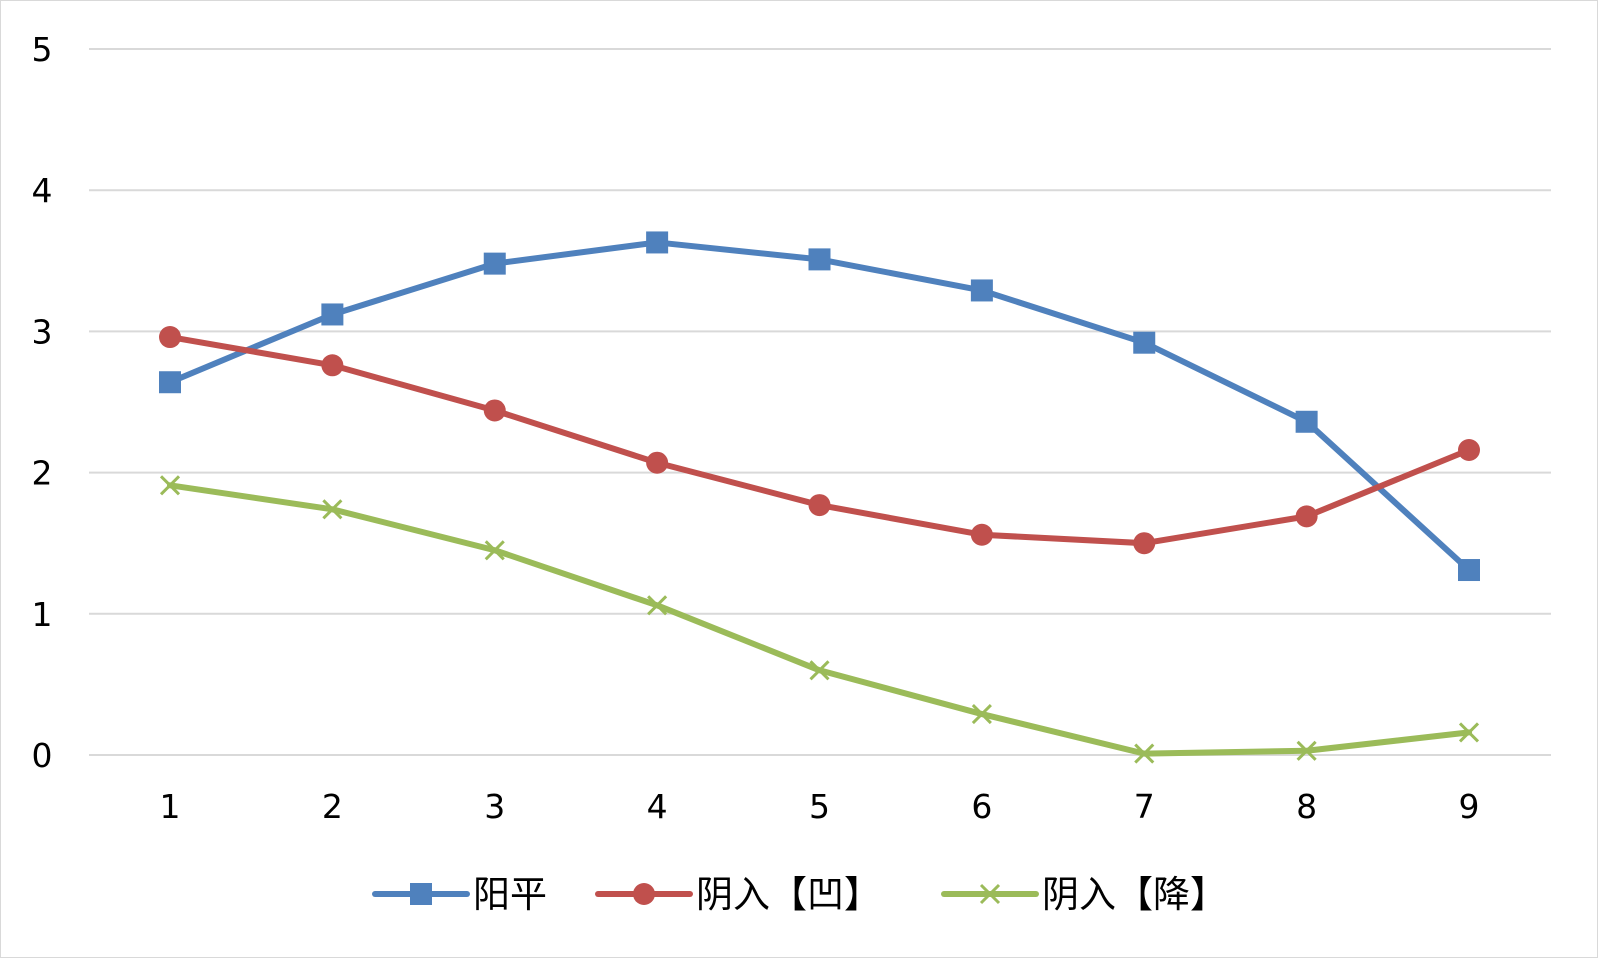 The width and height of the screenshot is (1600, 961). I want to click on series-3-point-4-stroke-b, so click(657, 605).